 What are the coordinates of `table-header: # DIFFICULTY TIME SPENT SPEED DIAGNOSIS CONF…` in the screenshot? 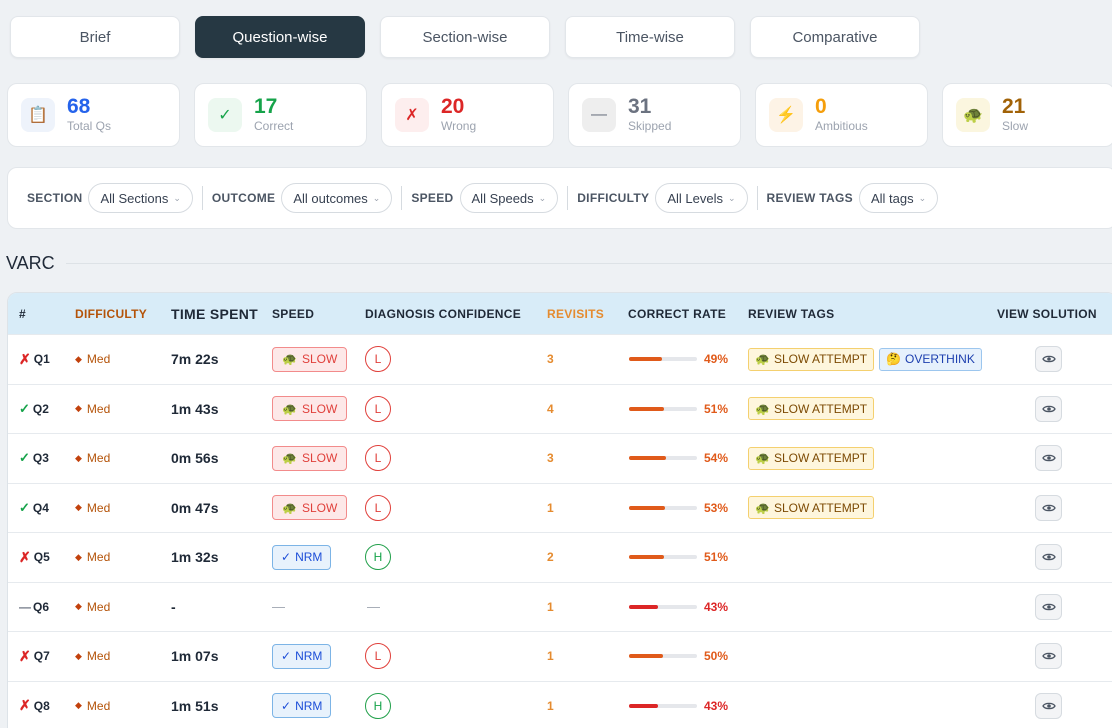 It's located at (560, 313).